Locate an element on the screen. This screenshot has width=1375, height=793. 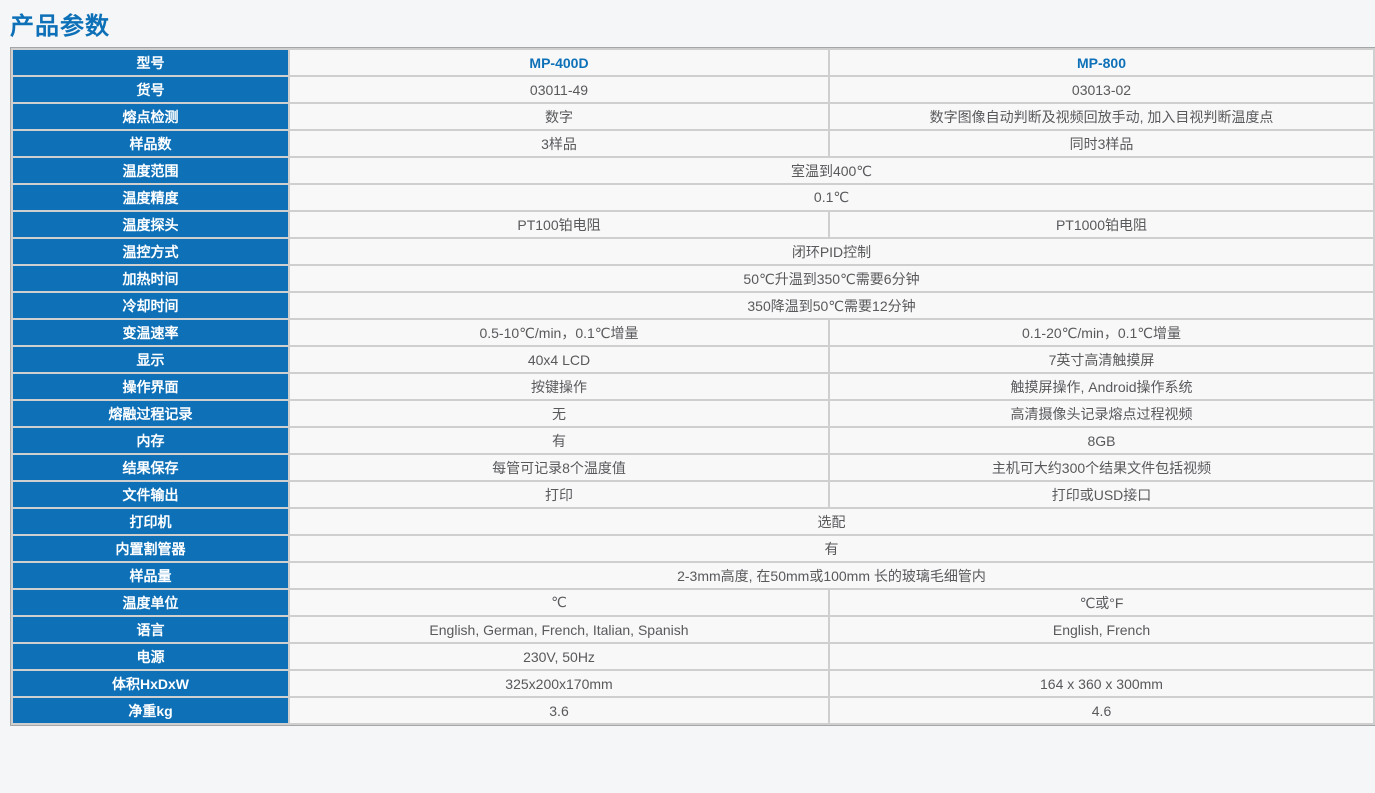
row-label: 熔融过程记录 is located at coordinates (150, 413).